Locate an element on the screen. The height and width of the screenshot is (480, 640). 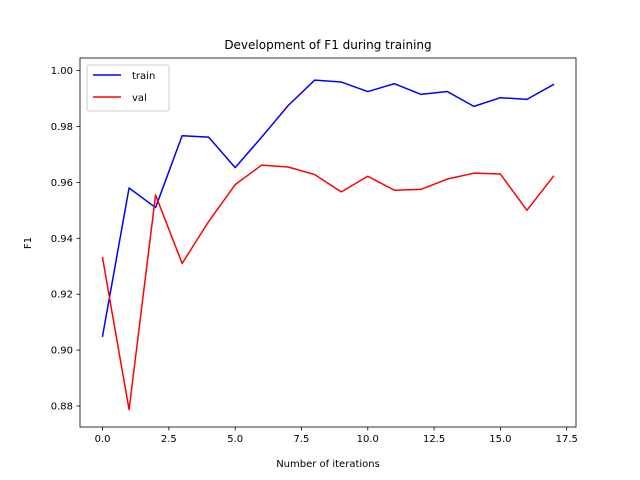
chart-title: Development of F1 during training is located at coordinates (327, 45).